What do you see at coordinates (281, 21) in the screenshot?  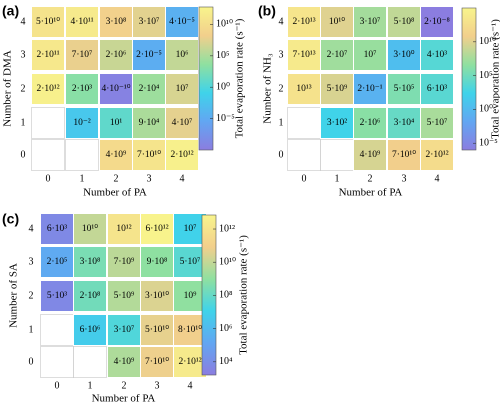 I see `y-tick-label: 4` at bounding box center [281, 21].